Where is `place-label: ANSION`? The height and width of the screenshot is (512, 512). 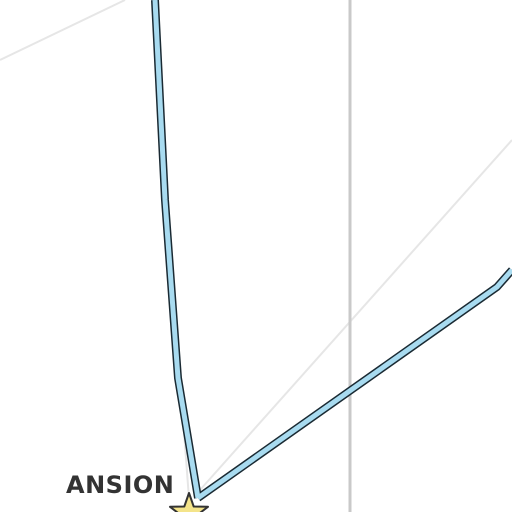 place-label: ANSION is located at coordinates (120, 485).